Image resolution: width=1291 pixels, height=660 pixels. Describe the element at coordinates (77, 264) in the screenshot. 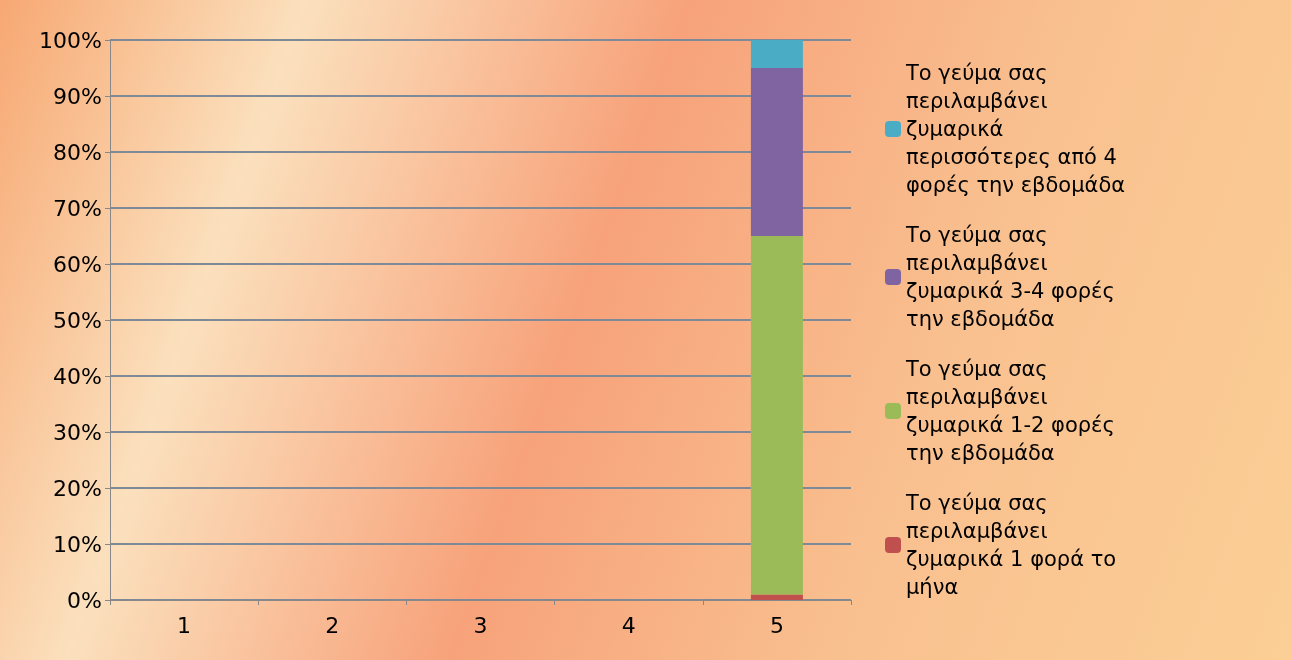

I see `y-tick-label: 60%` at that location.